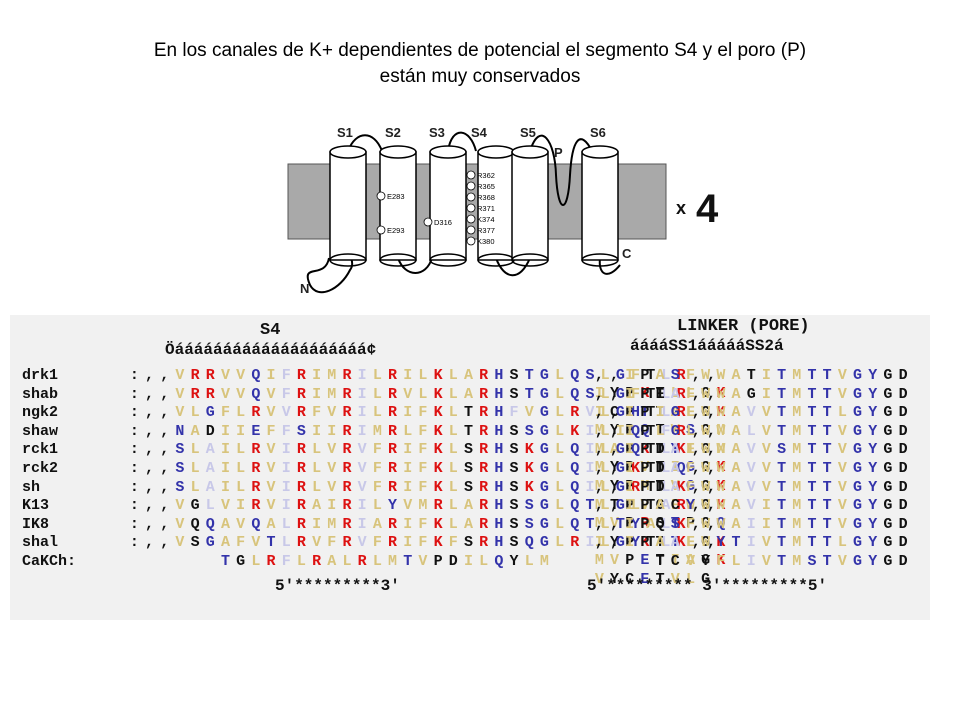  I want to click on segment-label-s4: S4, so click(479, 132).